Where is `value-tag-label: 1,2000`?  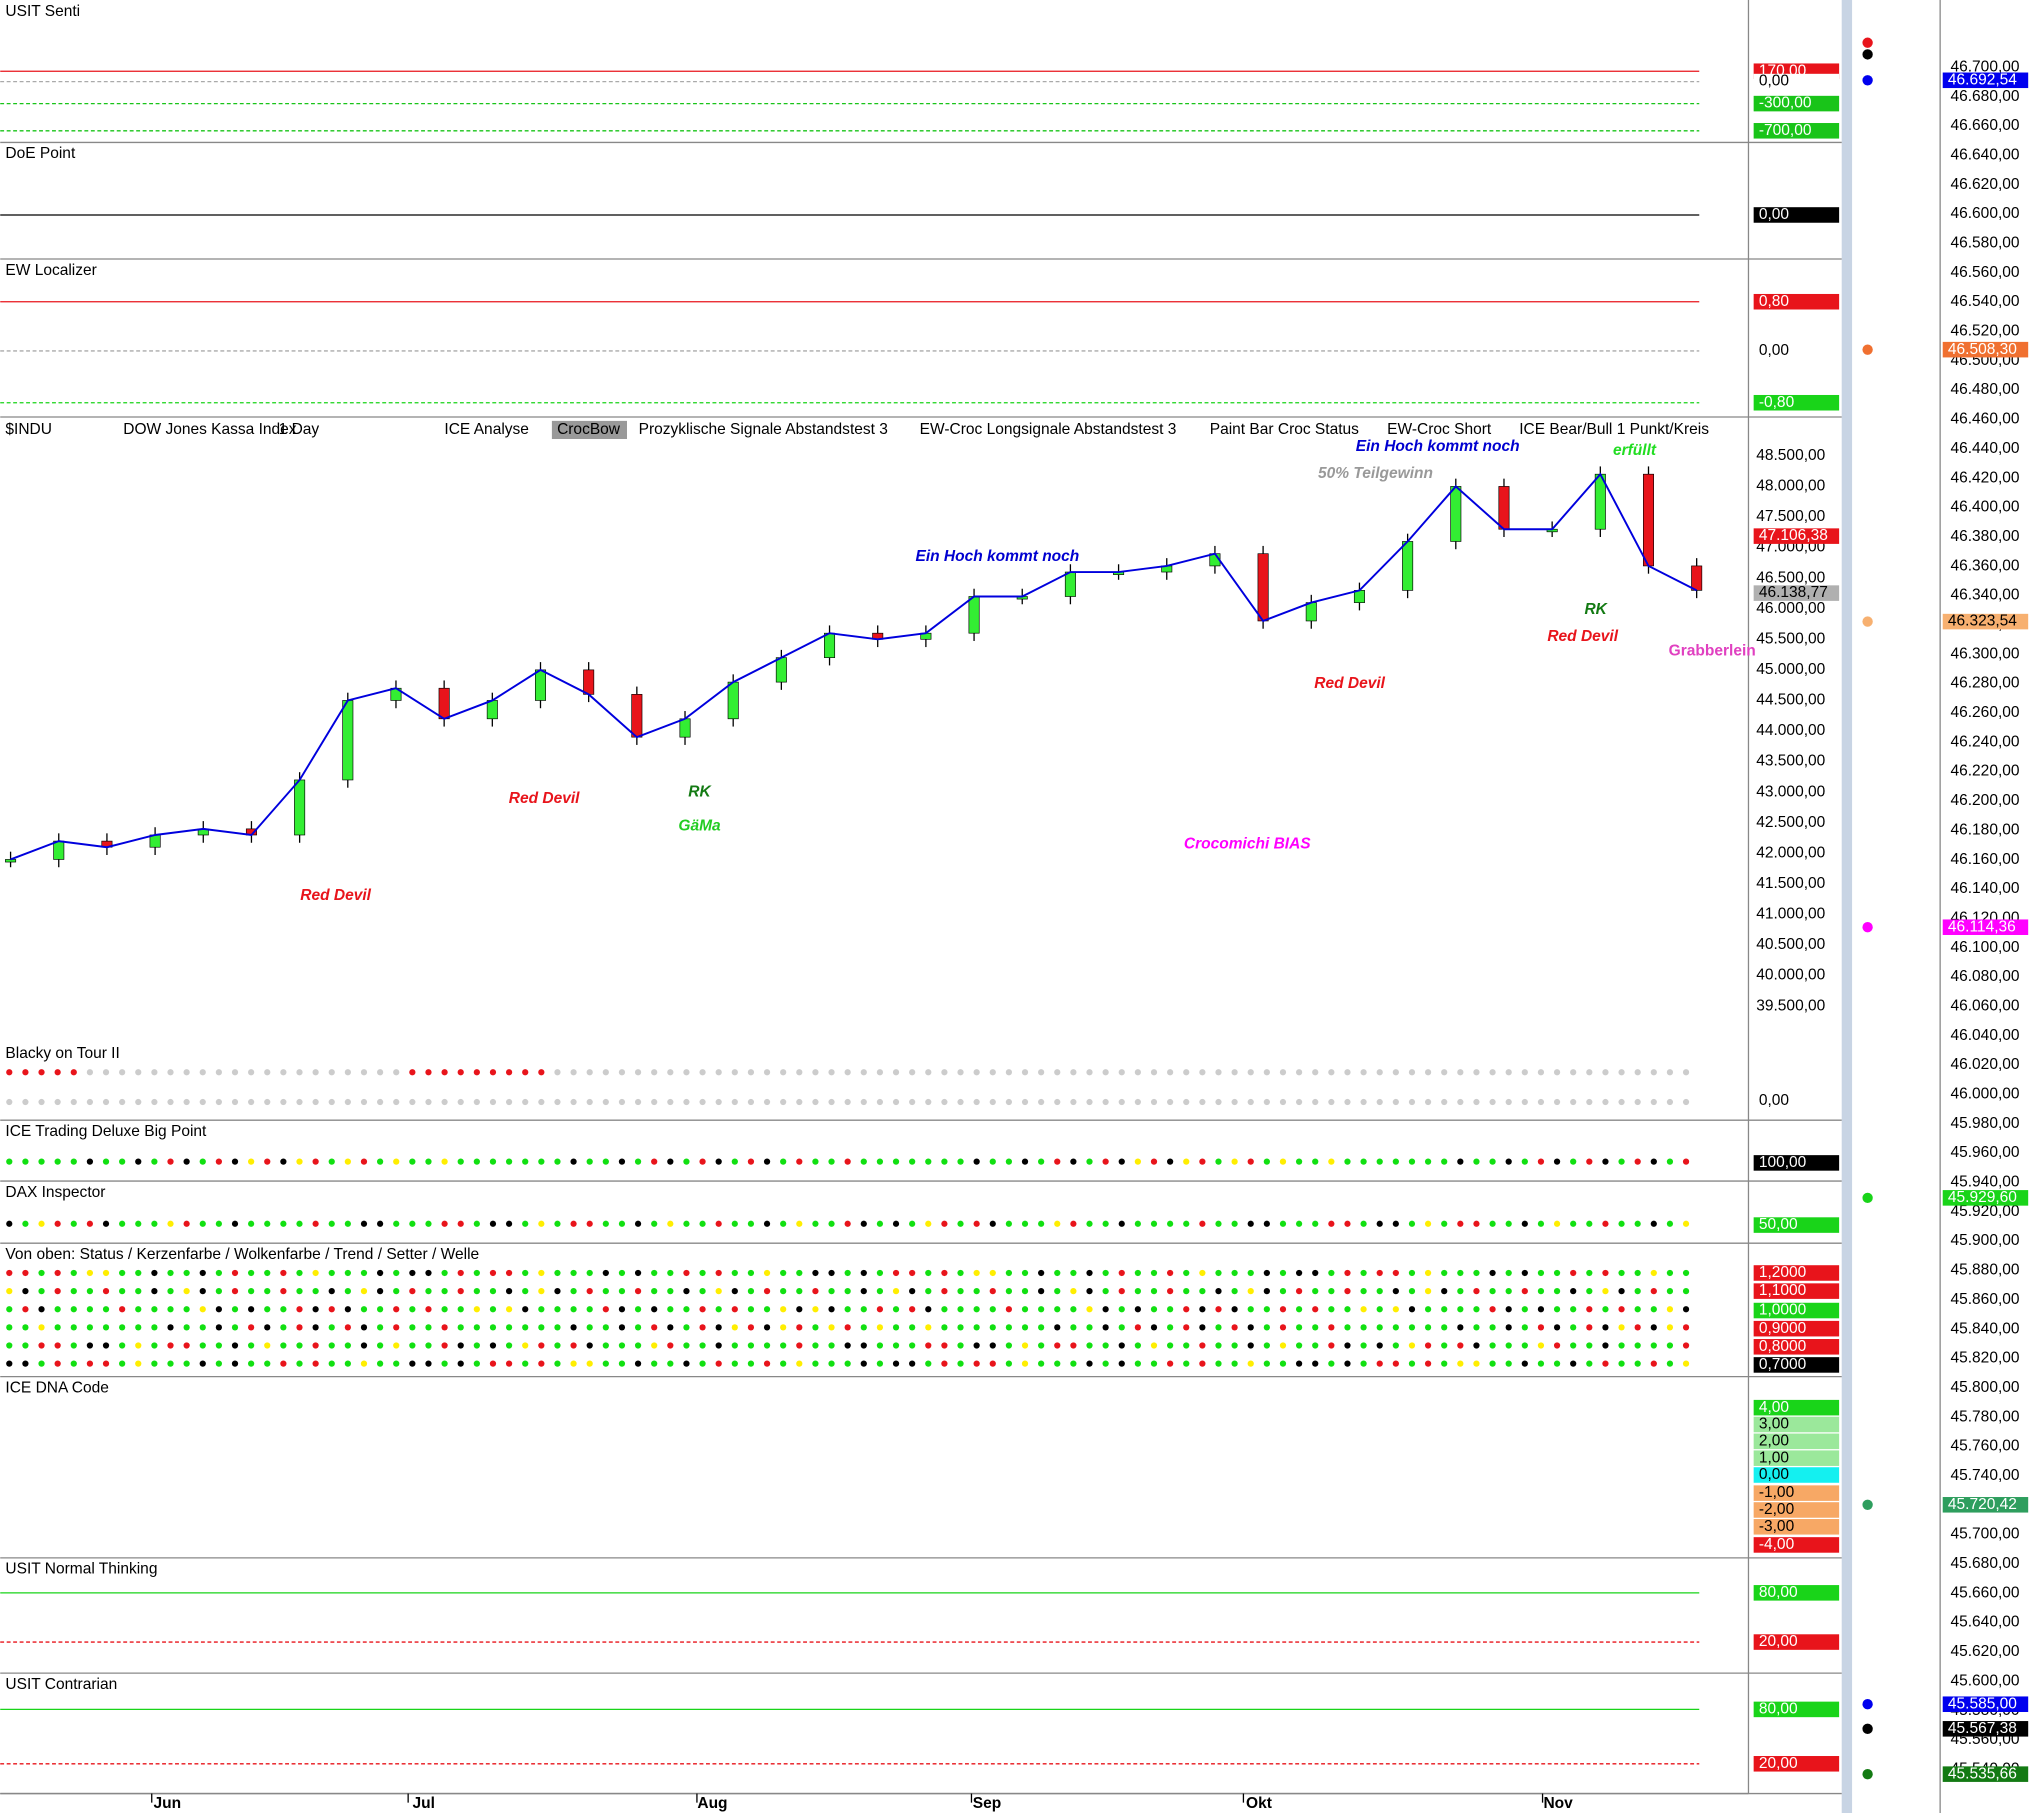 value-tag-label: 1,2000 is located at coordinates (1783, 1272).